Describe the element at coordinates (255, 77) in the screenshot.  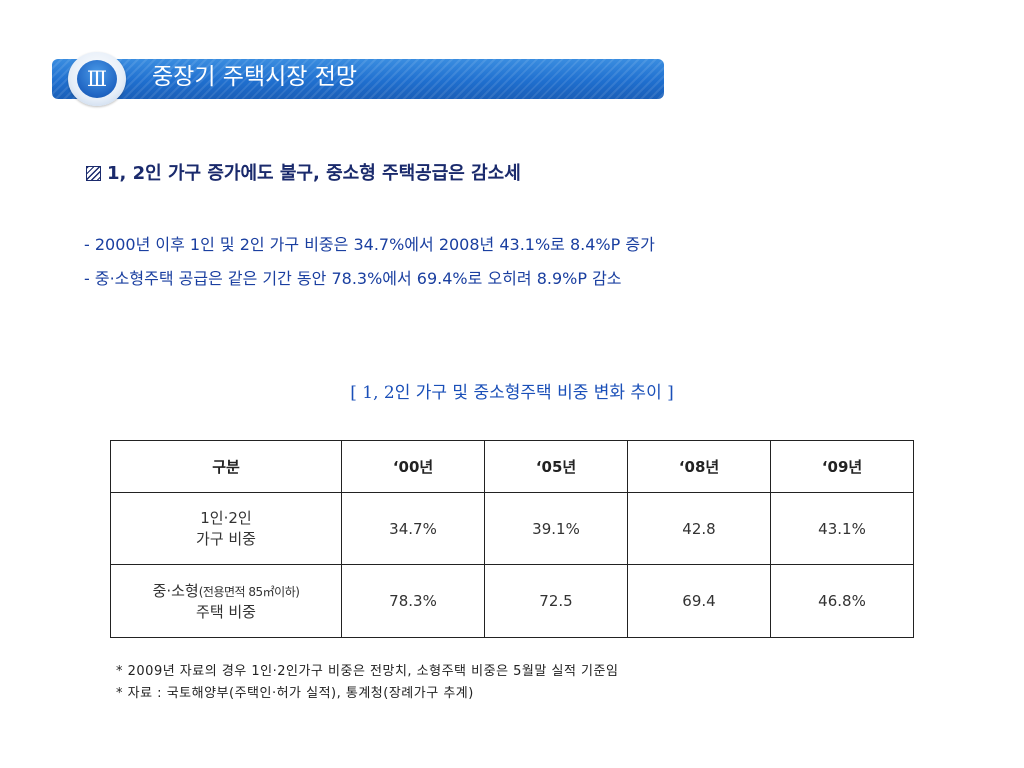
I see `page-title: 중장기 주택시장 전망` at that location.